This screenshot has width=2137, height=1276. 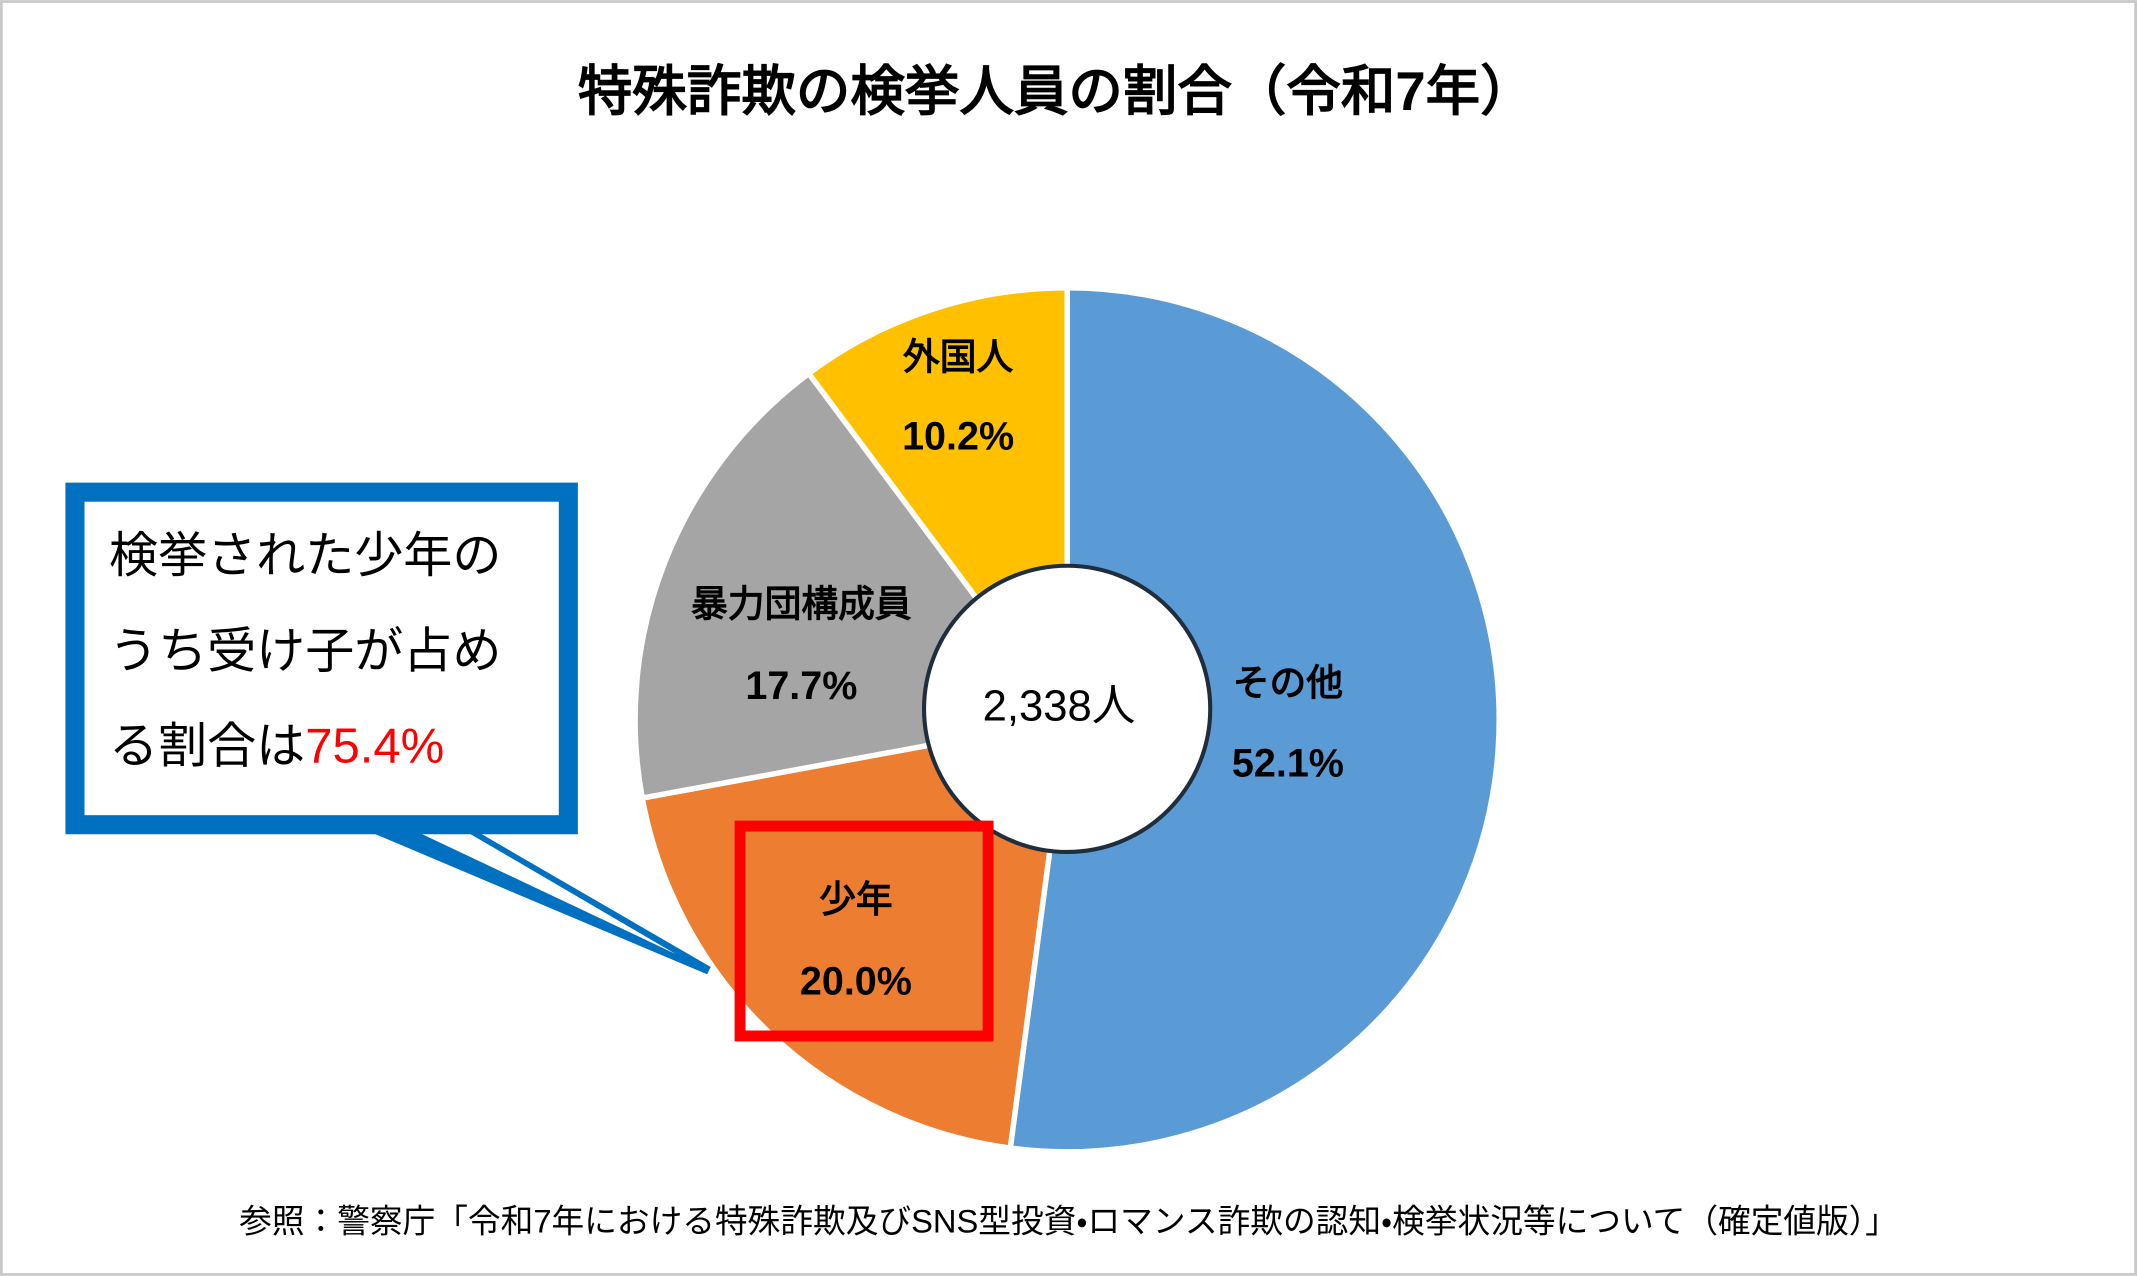 What do you see at coordinates (856, 899) in the screenshot?
I see `category-label: 少年` at bounding box center [856, 899].